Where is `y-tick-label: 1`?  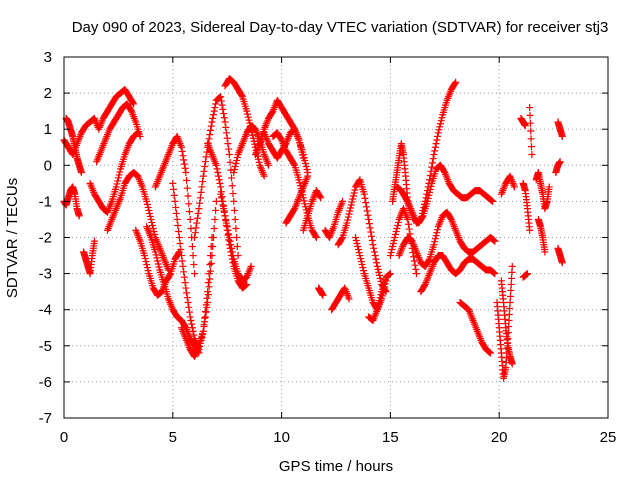
y-tick-label: 1 is located at coordinates (48, 129).